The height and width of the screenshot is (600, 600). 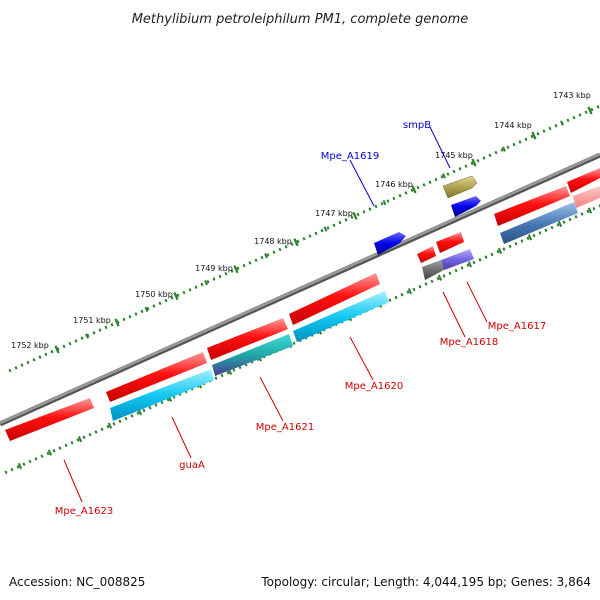 What do you see at coordinates (517, 326) in the screenshot?
I see `label-Mpe_A1617: Mpe_A1617` at bounding box center [517, 326].